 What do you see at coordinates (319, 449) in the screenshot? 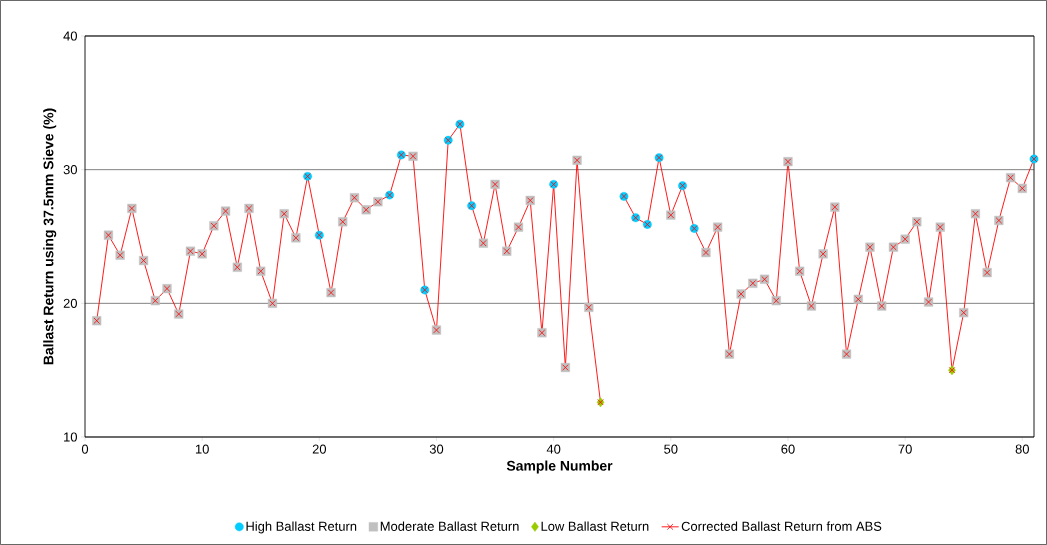
I see `x-tick-label: 20` at bounding box center [319, 449].